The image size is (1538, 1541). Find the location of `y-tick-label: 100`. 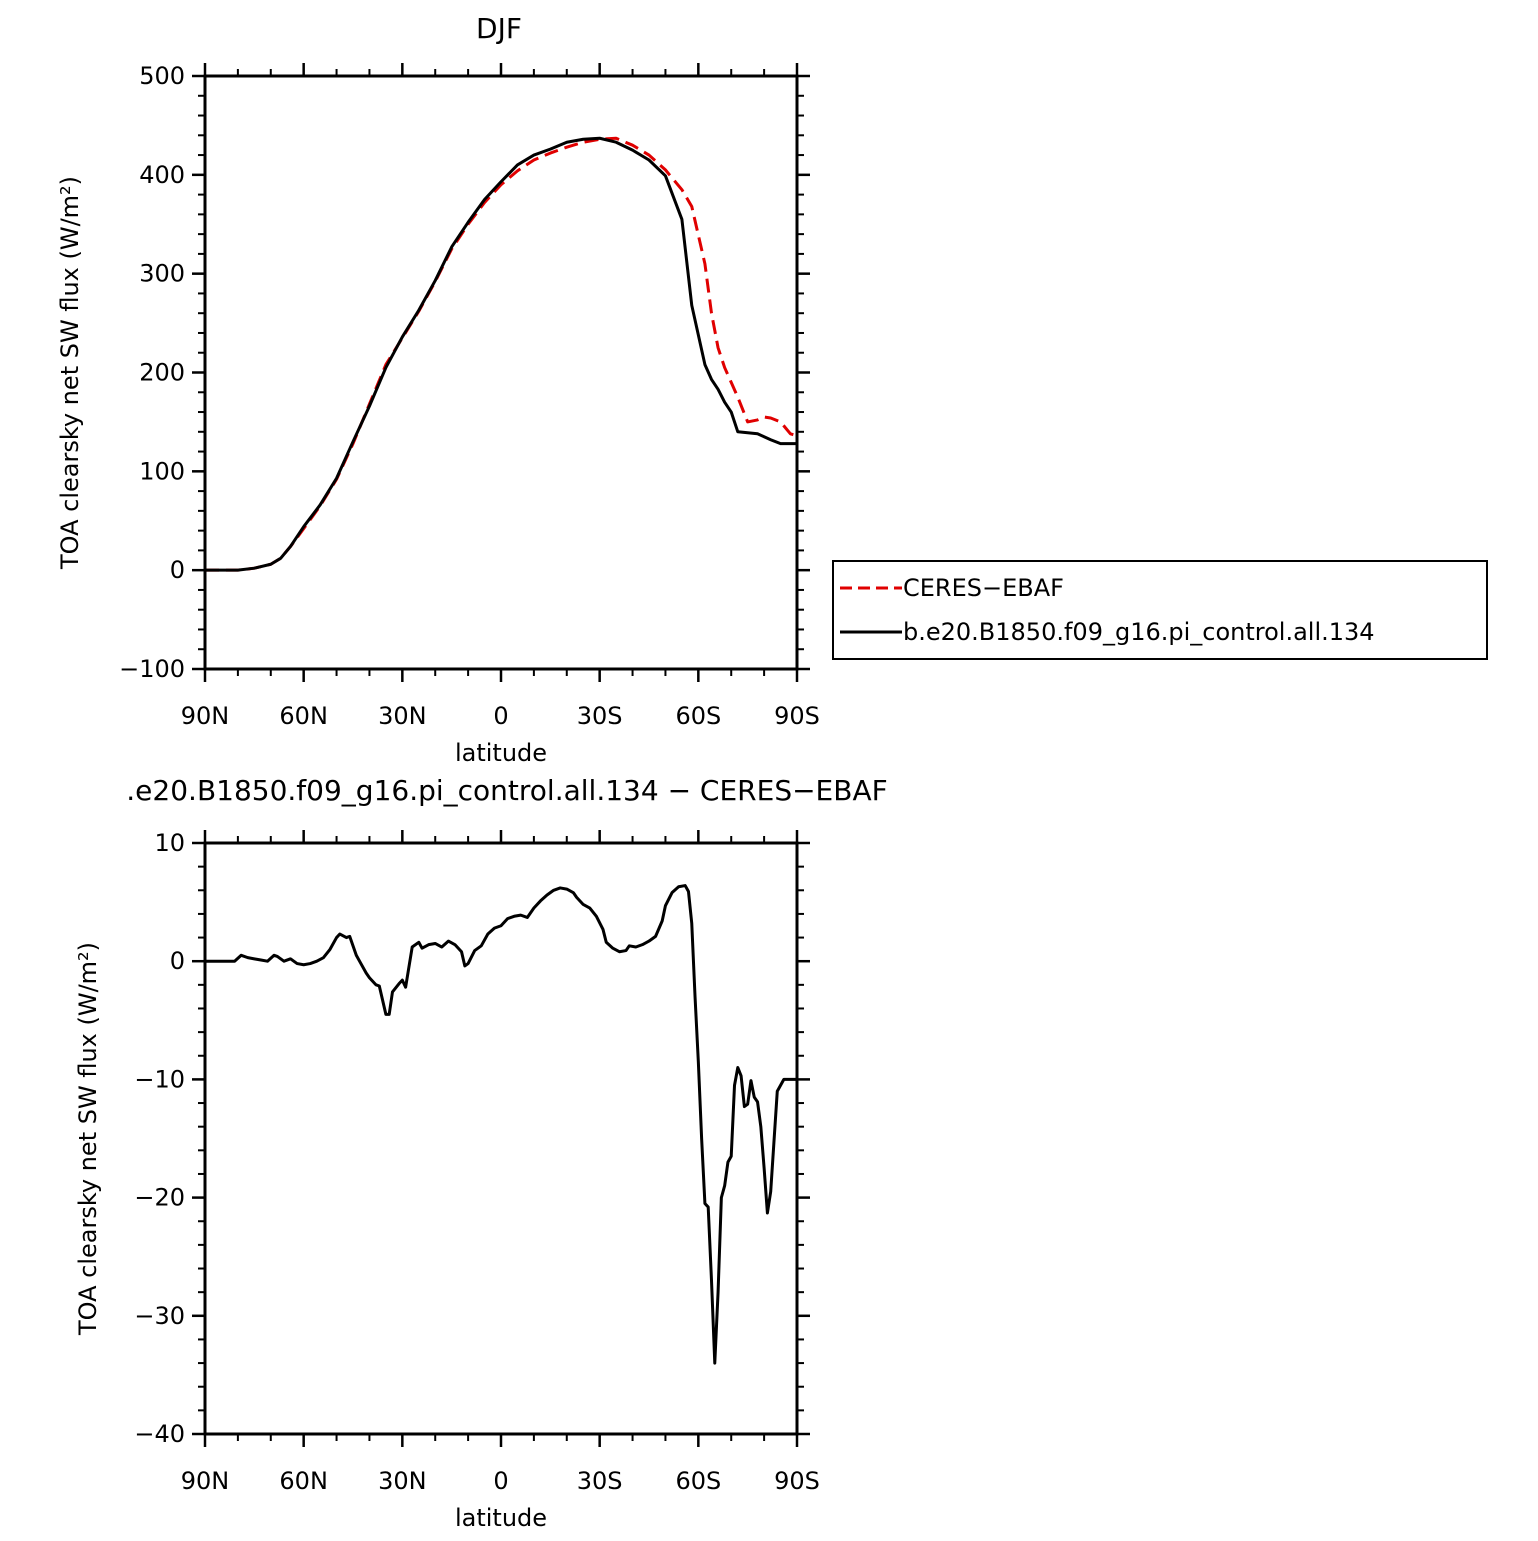

y-tick-label: 100 is located at coordinates (162, 471).